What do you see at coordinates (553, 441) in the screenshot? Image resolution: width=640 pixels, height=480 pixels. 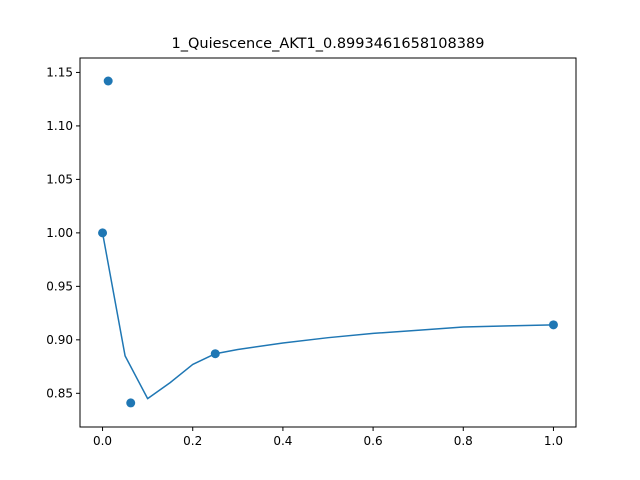 I see `x-tick-label: 1.0` at bounding box center [553, 441].